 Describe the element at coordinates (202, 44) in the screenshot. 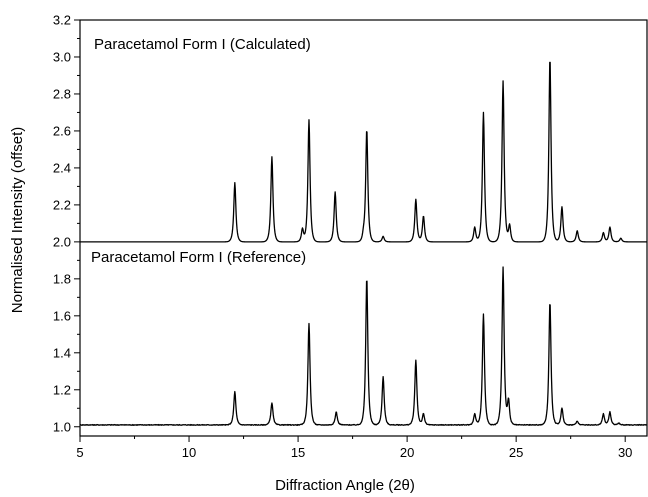

I see `annotation-calculated: Paracetamol Form I (Calculated)` at that location.